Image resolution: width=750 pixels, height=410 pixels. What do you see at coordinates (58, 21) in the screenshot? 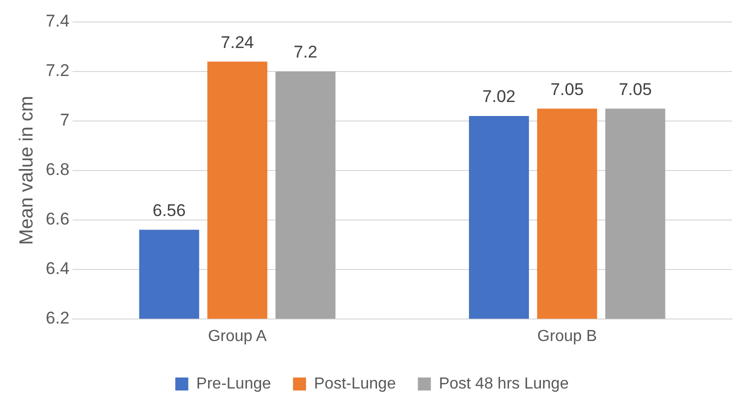
I see `y-tick-label: 7.4` at bounding box center [58, 21].